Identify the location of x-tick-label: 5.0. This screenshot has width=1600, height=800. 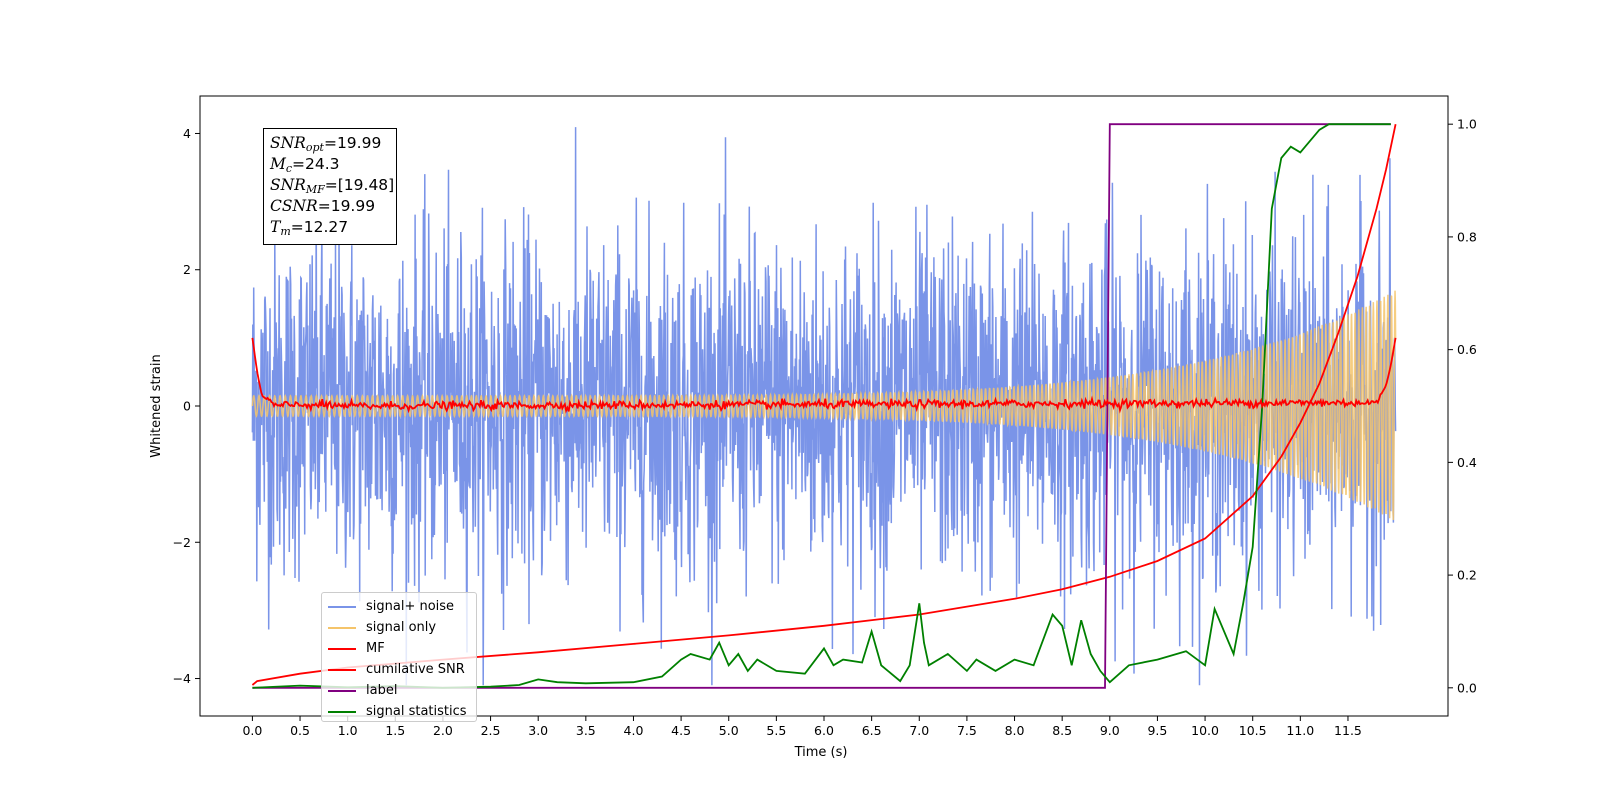
(729, 730).